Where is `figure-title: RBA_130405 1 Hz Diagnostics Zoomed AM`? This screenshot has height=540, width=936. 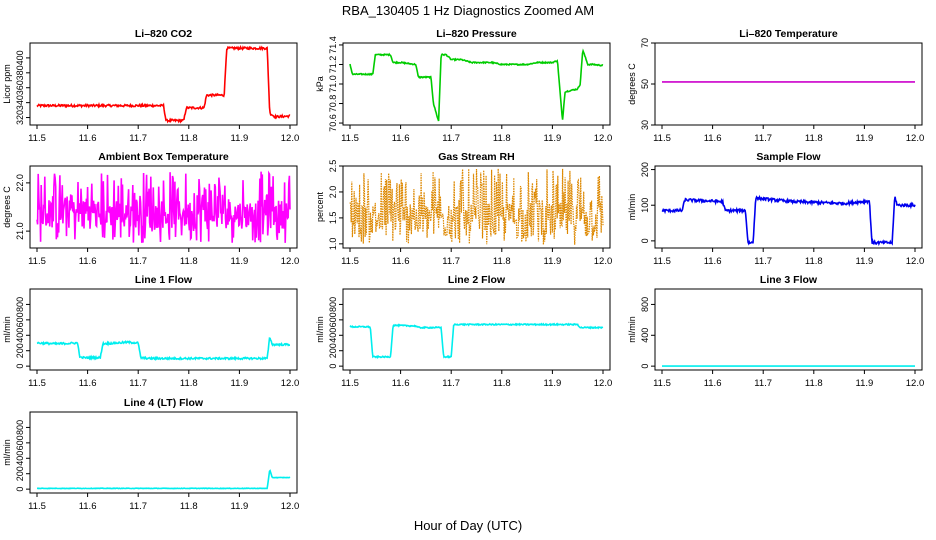
figure-title: RBA_130405 1 Hz Diagnostics Zoomed AM is located at coordinates (468, 10).